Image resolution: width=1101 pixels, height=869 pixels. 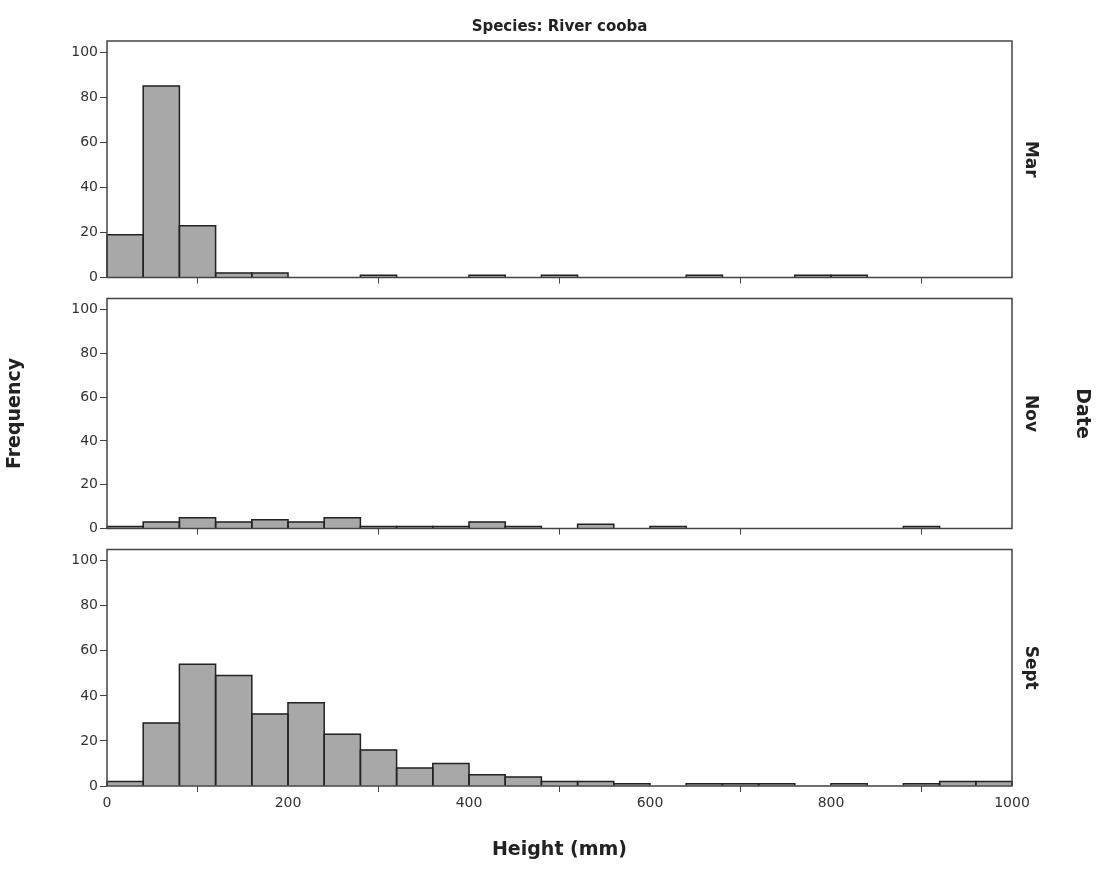 What do you see at coordinates (1031, 667) in the screenshot?
I see `text: Sept` at bounding box center [1031, 667].